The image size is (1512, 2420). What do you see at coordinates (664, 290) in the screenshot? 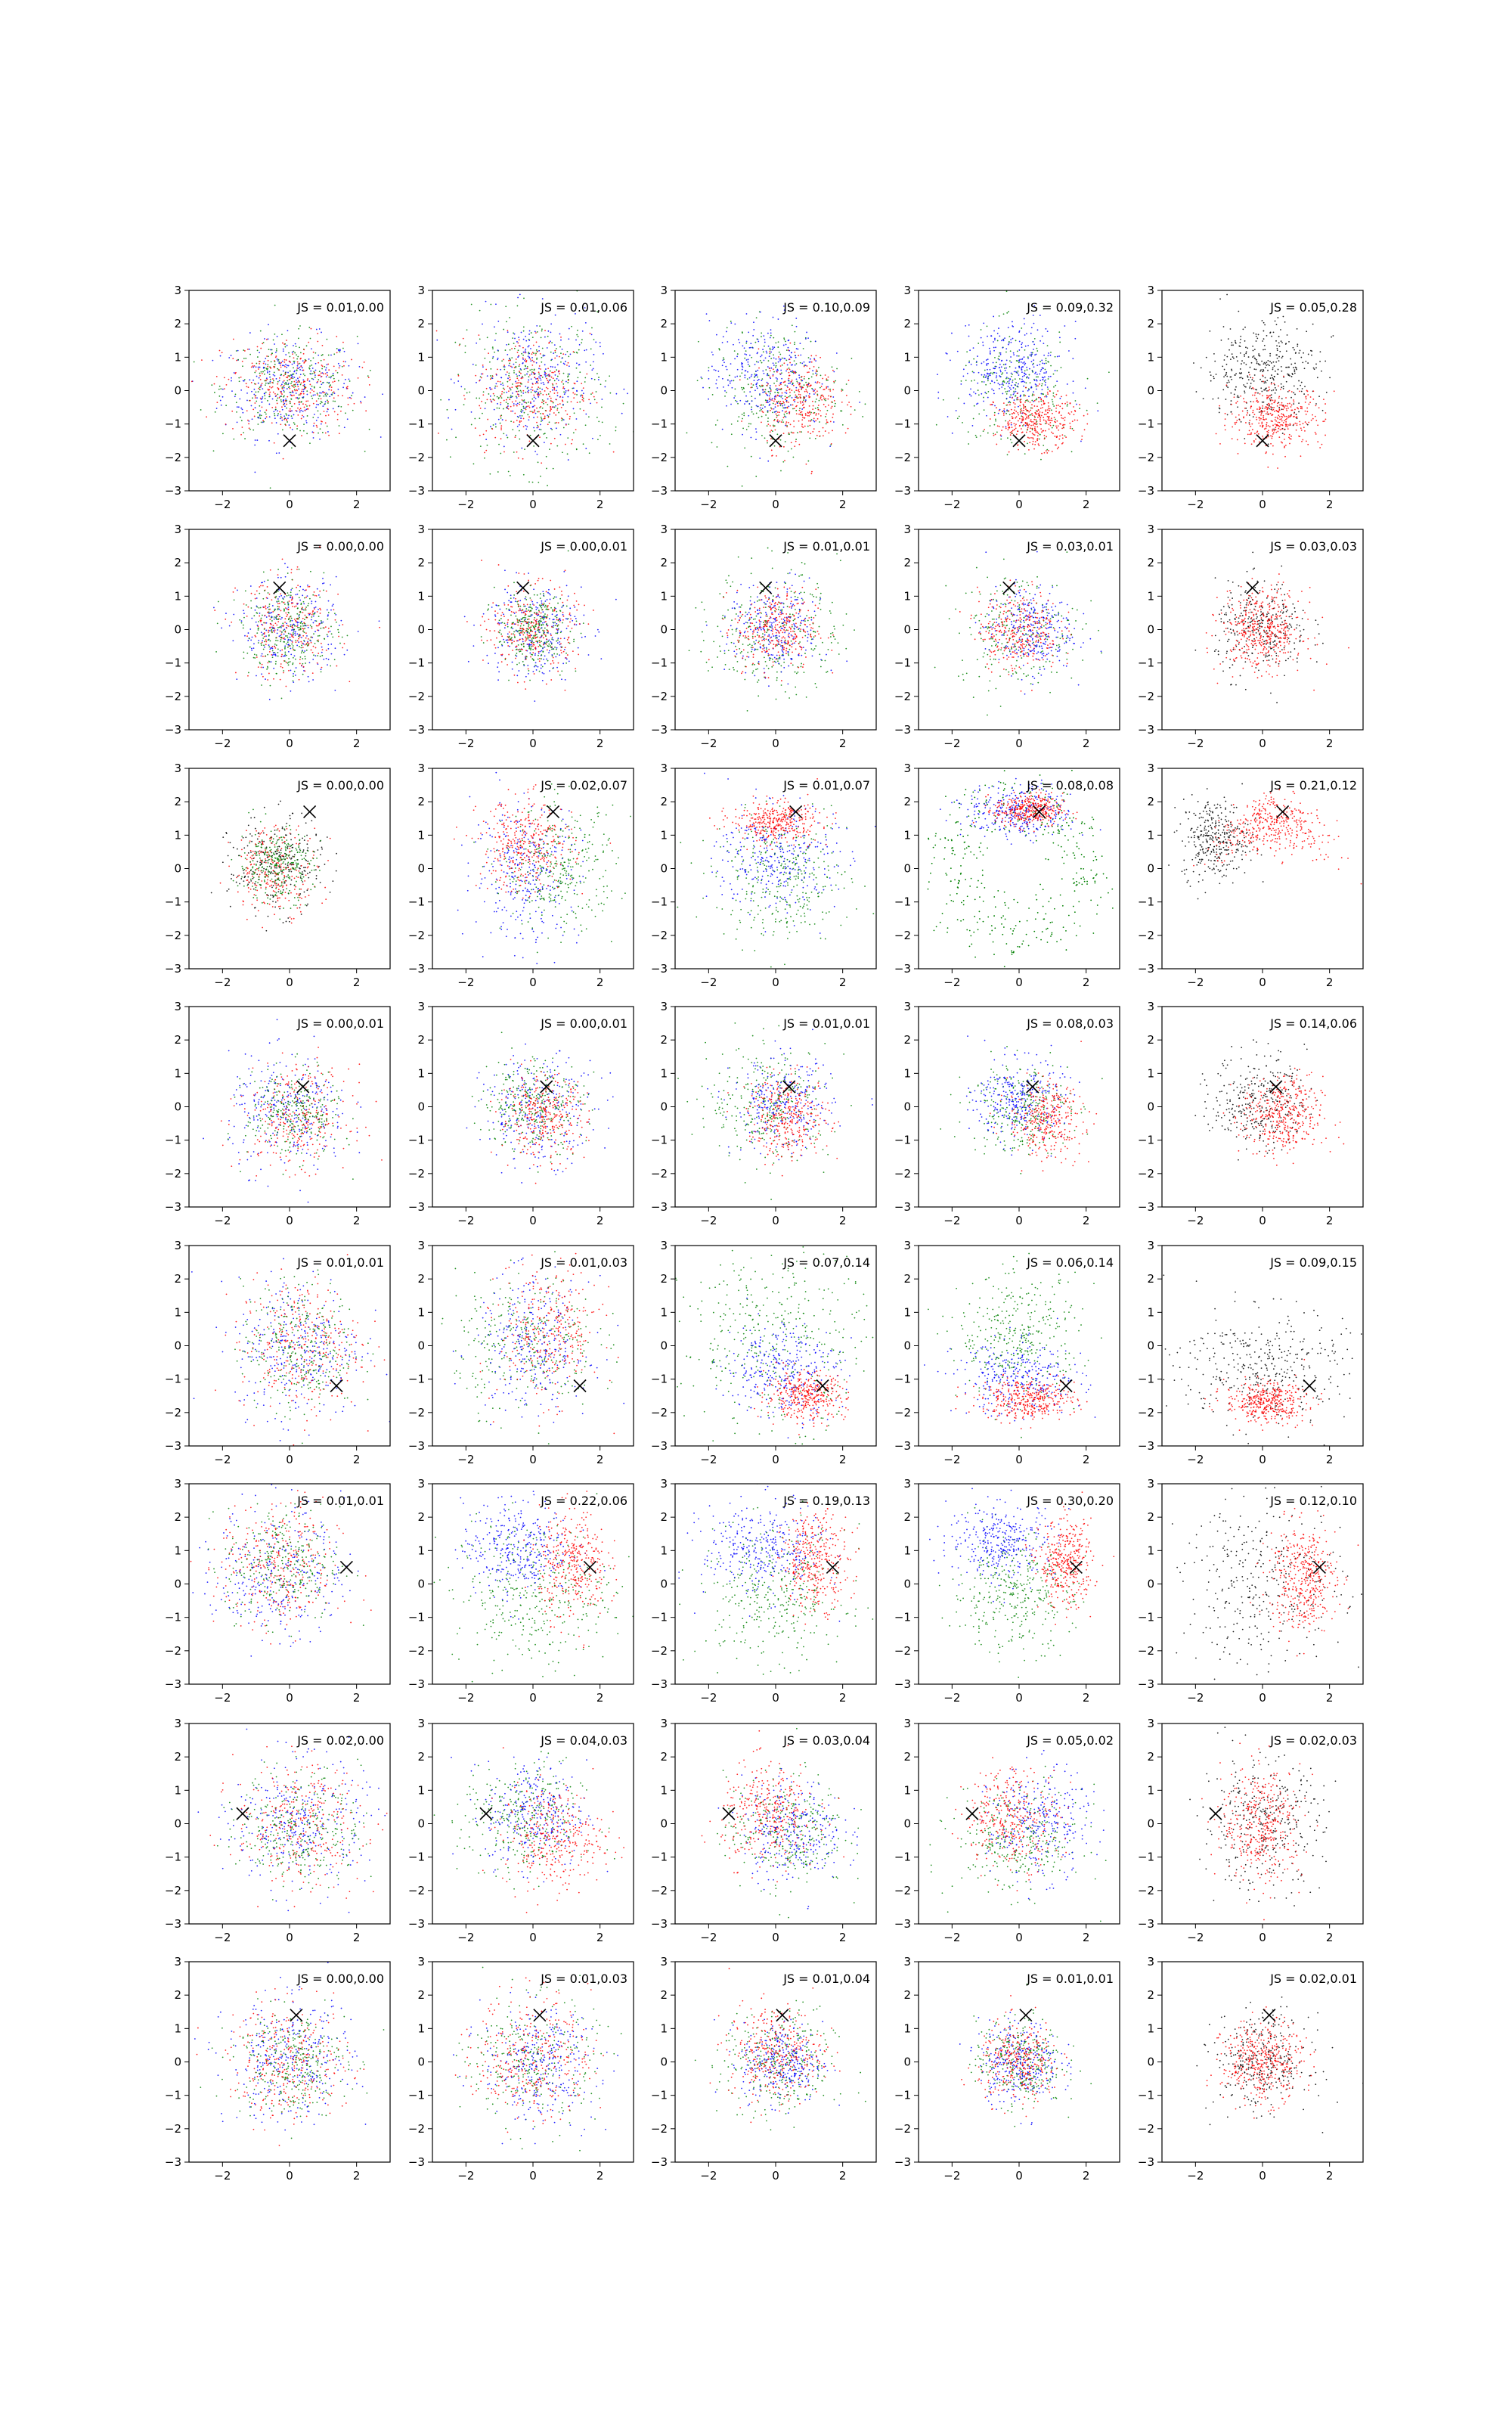
I see `y-tick-label: 3` at bounding box center [664, 290].